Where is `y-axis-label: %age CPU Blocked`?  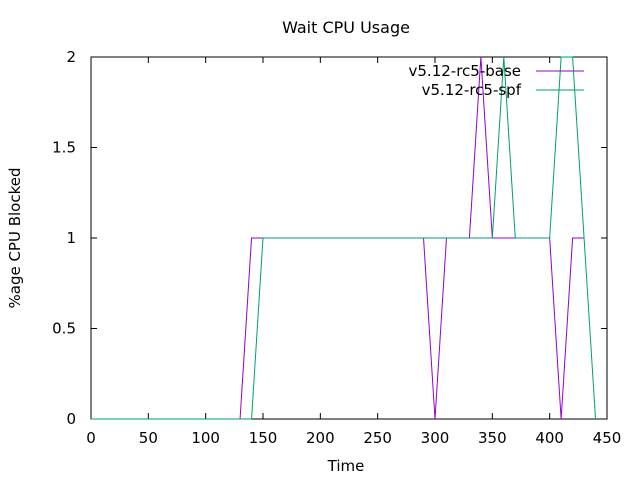 y-axis-label: %age CPU Blocked is located at coordinates (15, 237).